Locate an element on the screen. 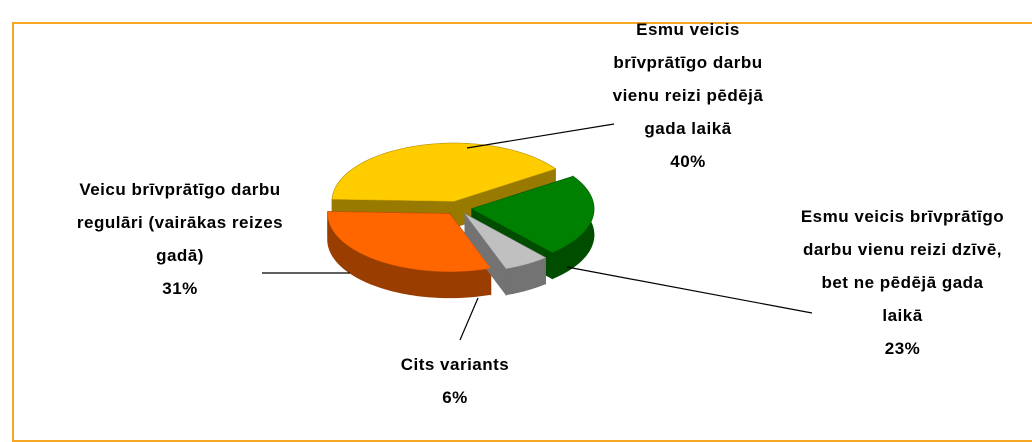 This screenshot has height=442, width=1032. percent-label: 40% is located at coordinates (688, 161).